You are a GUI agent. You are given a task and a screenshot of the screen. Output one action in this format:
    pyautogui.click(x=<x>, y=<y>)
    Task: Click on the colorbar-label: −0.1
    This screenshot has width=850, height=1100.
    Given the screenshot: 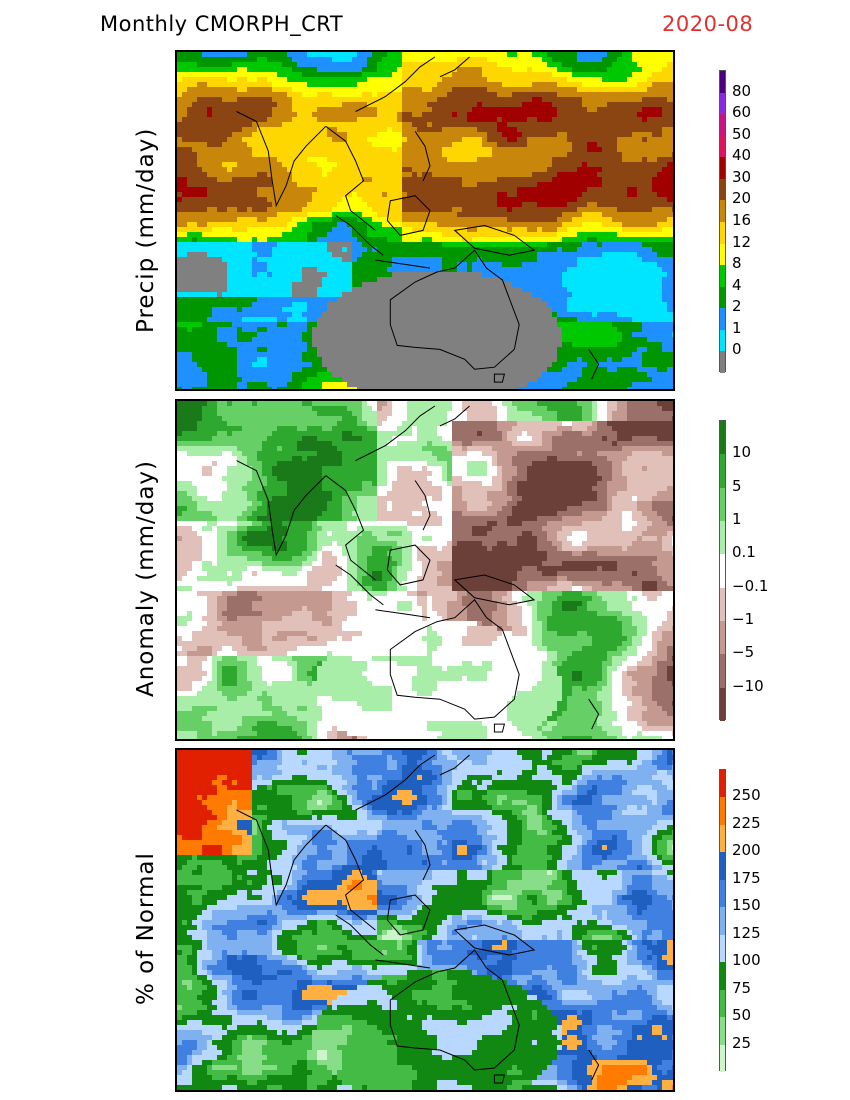 What is the action you would take?
    pyautogui.click(x=750, y=586)
    